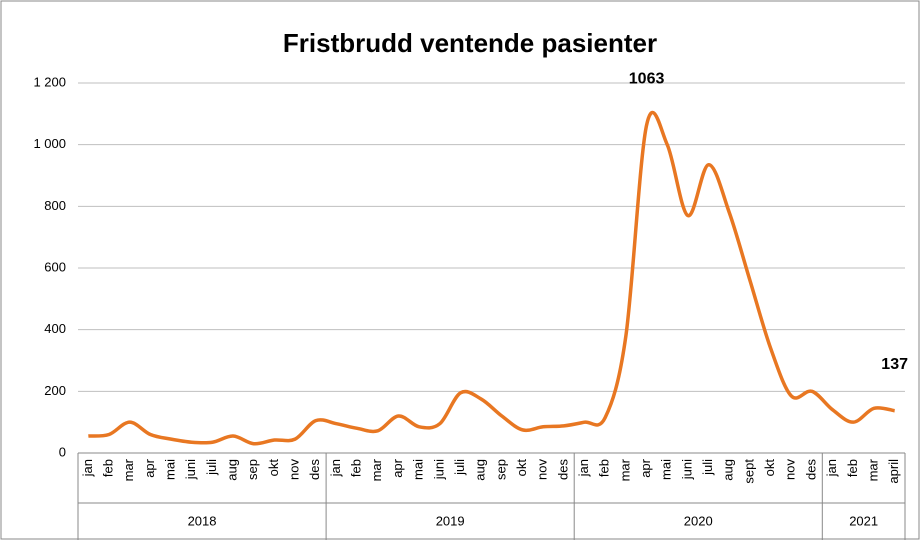 This screenshot has height=541, width=921. Describe the element at coordinates (470, 43) in the screenshot. I see `chart-title: Fristbrudd ventende pasienter` at that location.